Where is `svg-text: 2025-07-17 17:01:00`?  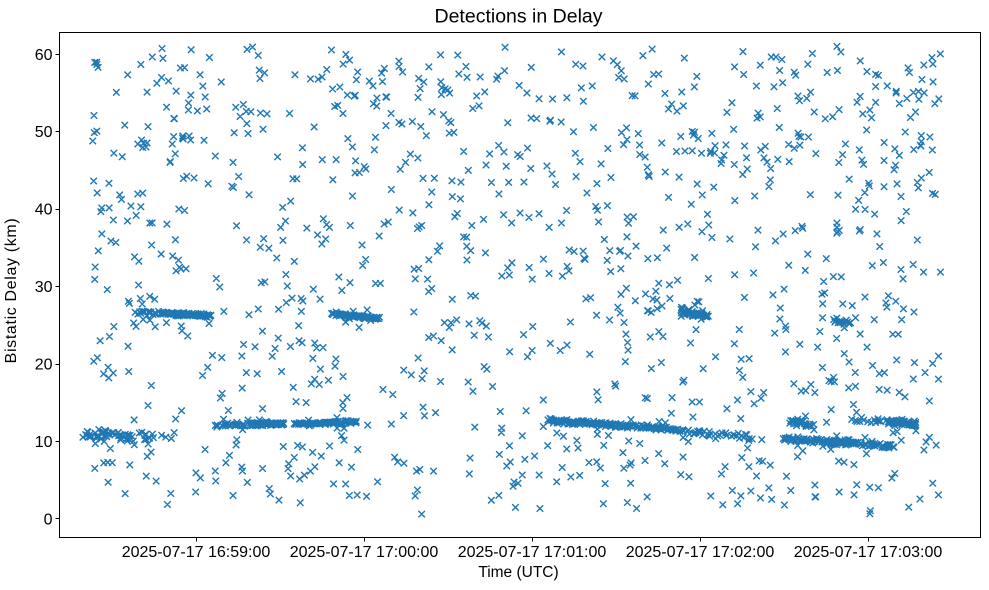 svg-text: 2025-07-17 17:01:00 is located at coordinates (532, 552).